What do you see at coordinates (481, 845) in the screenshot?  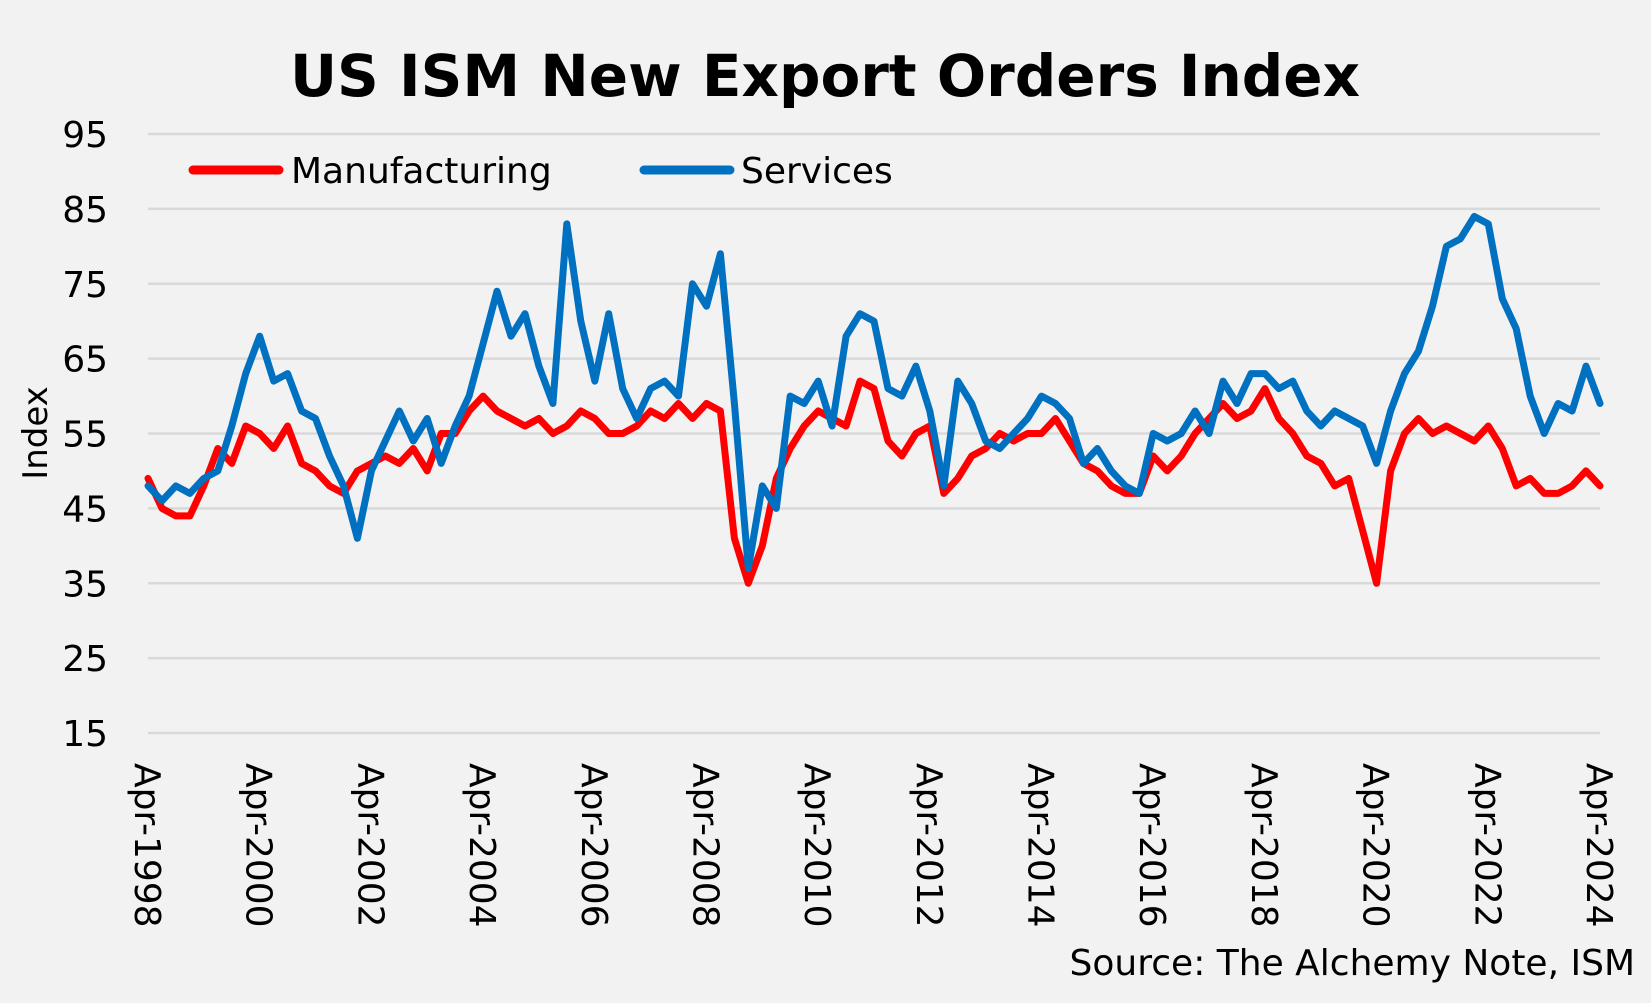 I see `x-tick-label: Apr-2004` at bounding box center [481, 845].